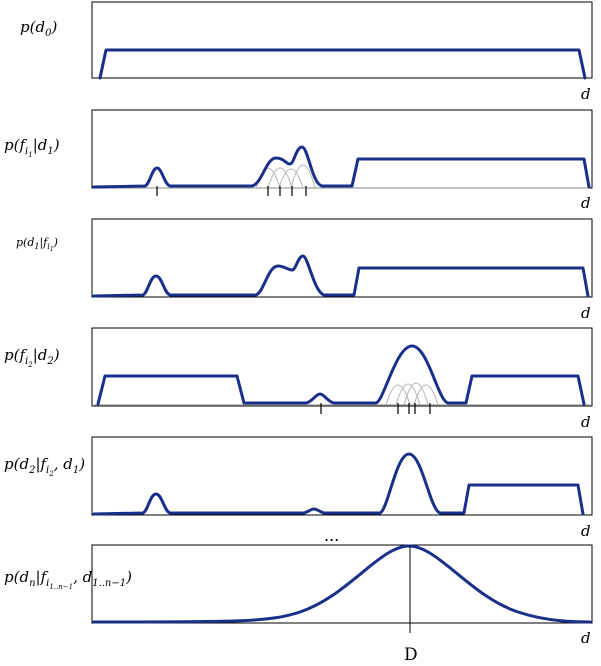  Describe the element at coordinates (342, 64) in the screenshot. I see `uniform-prior-curve` at that location.